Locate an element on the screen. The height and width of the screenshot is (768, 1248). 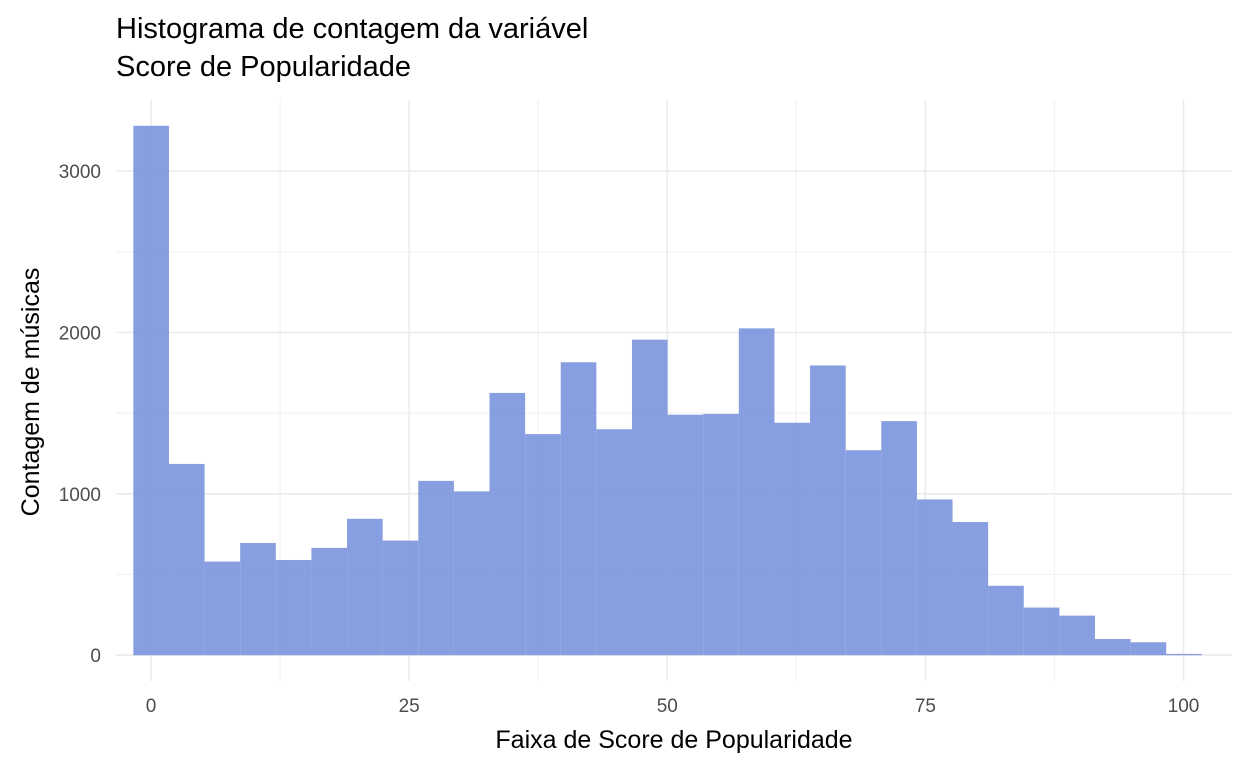
y-tick-label: 1000 is located at coordinates (80, 495).